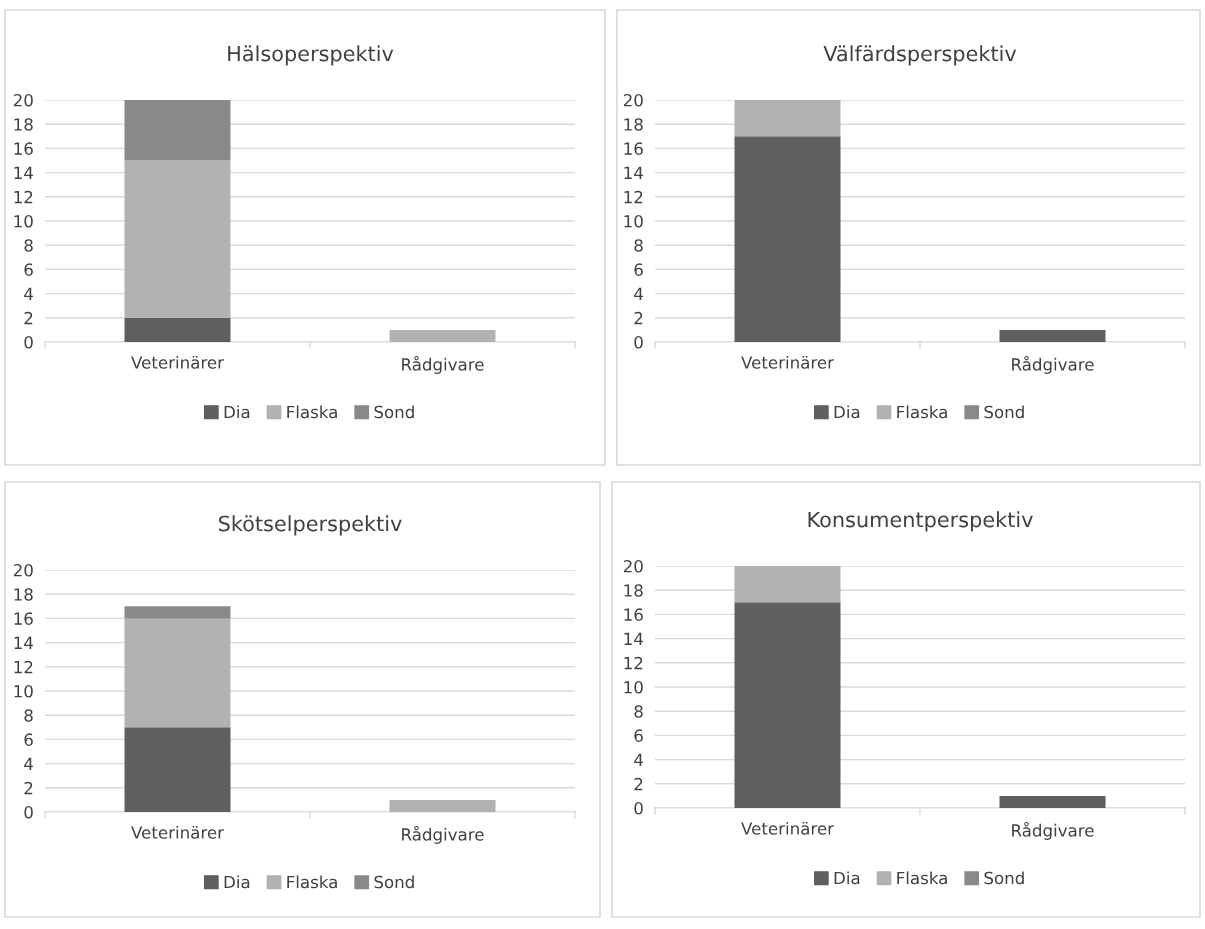 The image size is (1205, 929). What do you see at coordinates (920, 55) in the screenshot?
I see `chart-title: Välfärdsperspektiv` at bounding box center [920, 55].